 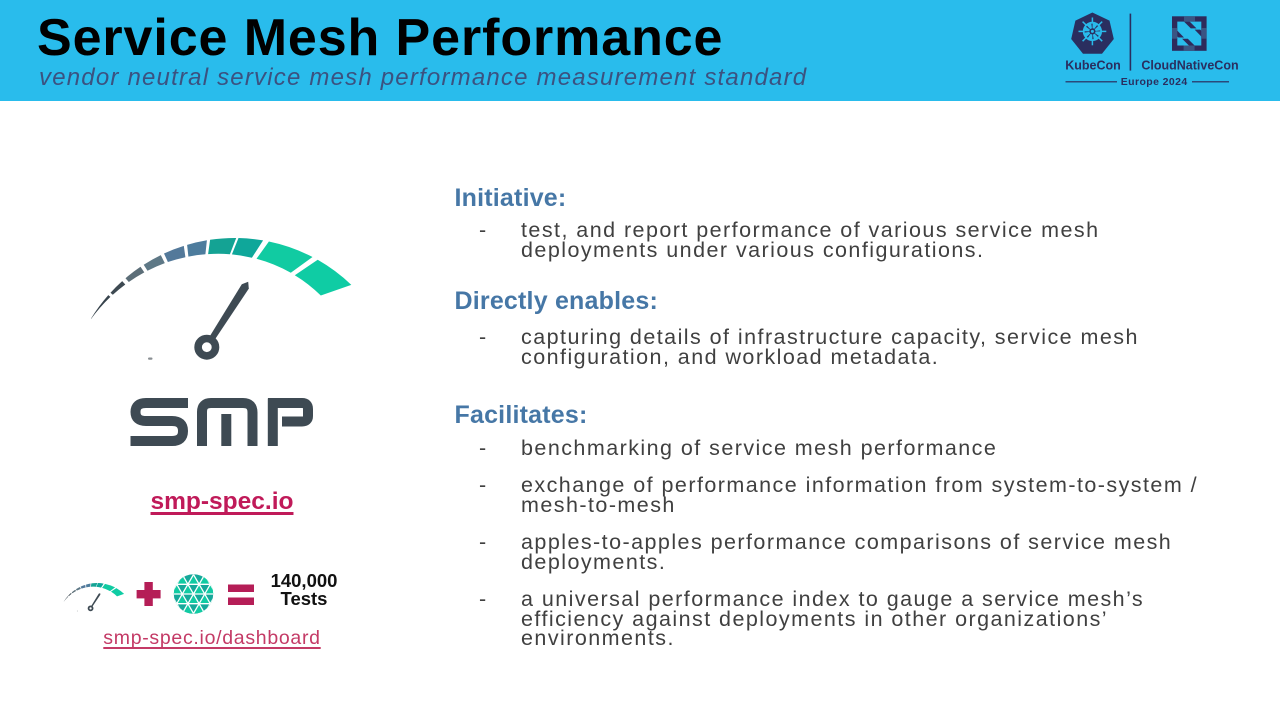 I want to click on svg-text: KubeCon, so click(x=1093, y=66).